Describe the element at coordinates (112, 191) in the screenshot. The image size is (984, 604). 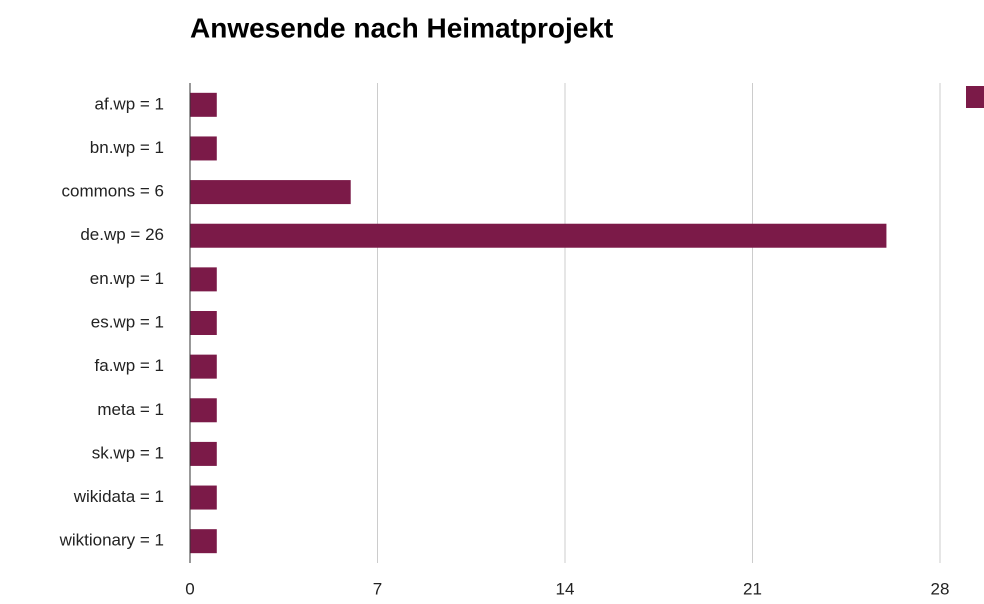
I see `y-tick-label: commons = 6` at that location.